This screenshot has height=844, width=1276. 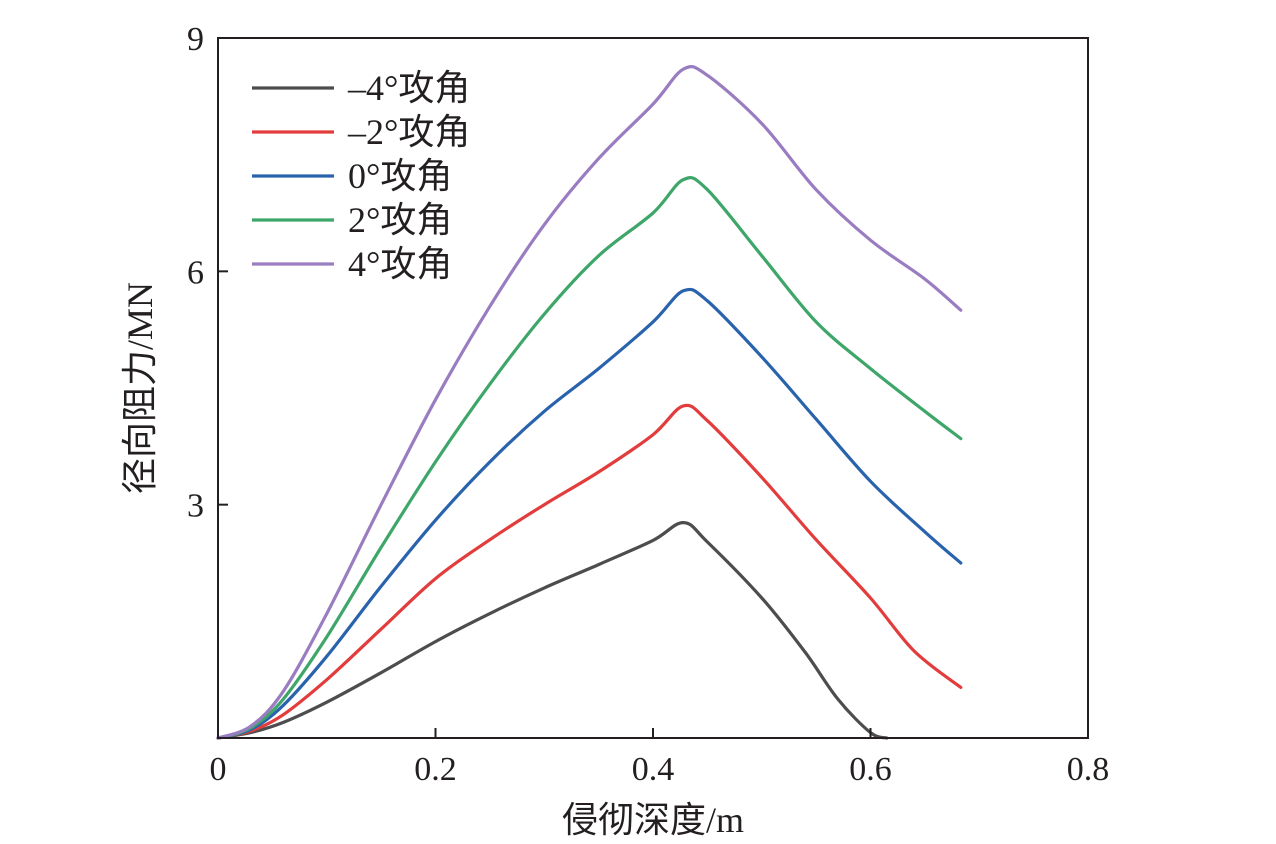 What do you see at coordinates (400, 264) in the screenshot?
I see `legend-label: 4°攻角` at bounding box center [400, 264].